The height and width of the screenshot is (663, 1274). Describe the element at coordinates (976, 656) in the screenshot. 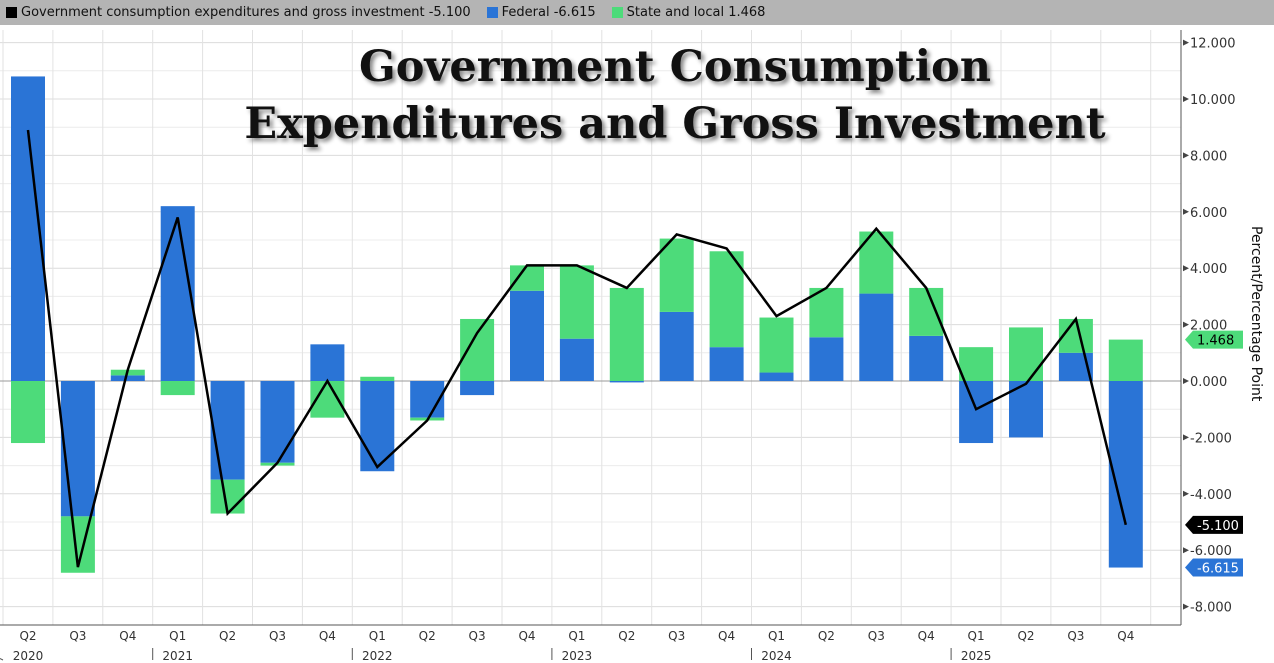

I see `year-label: 2025` at that location.